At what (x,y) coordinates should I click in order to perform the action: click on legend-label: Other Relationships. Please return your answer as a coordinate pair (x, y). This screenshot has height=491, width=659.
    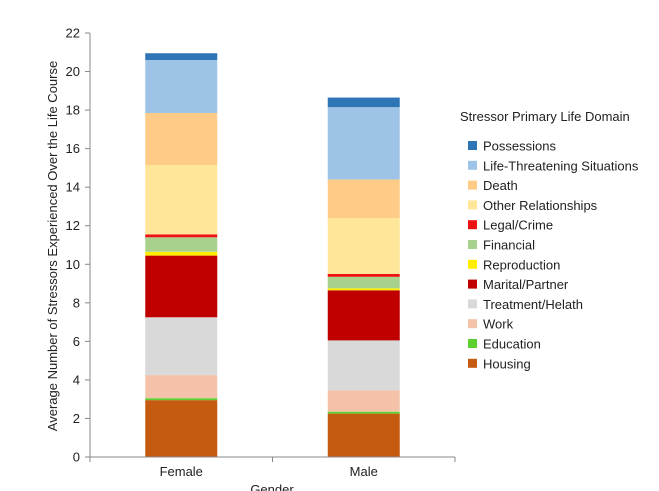
    Looking at the image, I should click on (540, 205).